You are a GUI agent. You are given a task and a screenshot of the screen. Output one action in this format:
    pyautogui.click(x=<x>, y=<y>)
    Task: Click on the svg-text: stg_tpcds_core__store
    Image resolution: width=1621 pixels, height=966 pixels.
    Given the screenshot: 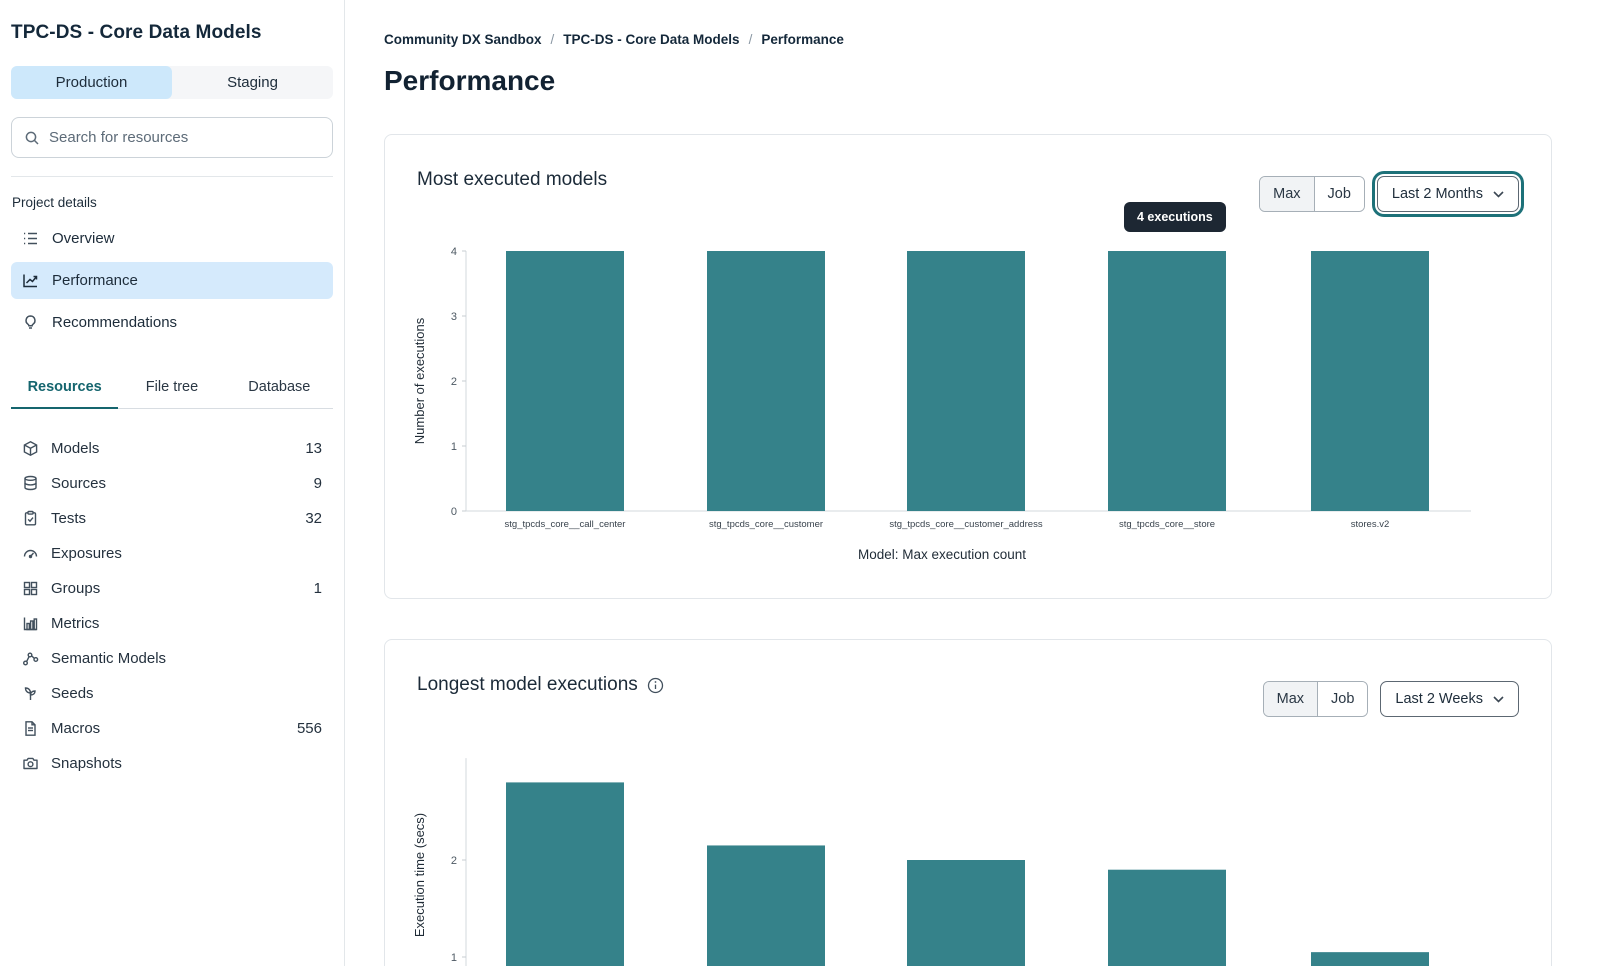 What is the action you would take?
    pyautogui.click(x=1167, y=524)
    